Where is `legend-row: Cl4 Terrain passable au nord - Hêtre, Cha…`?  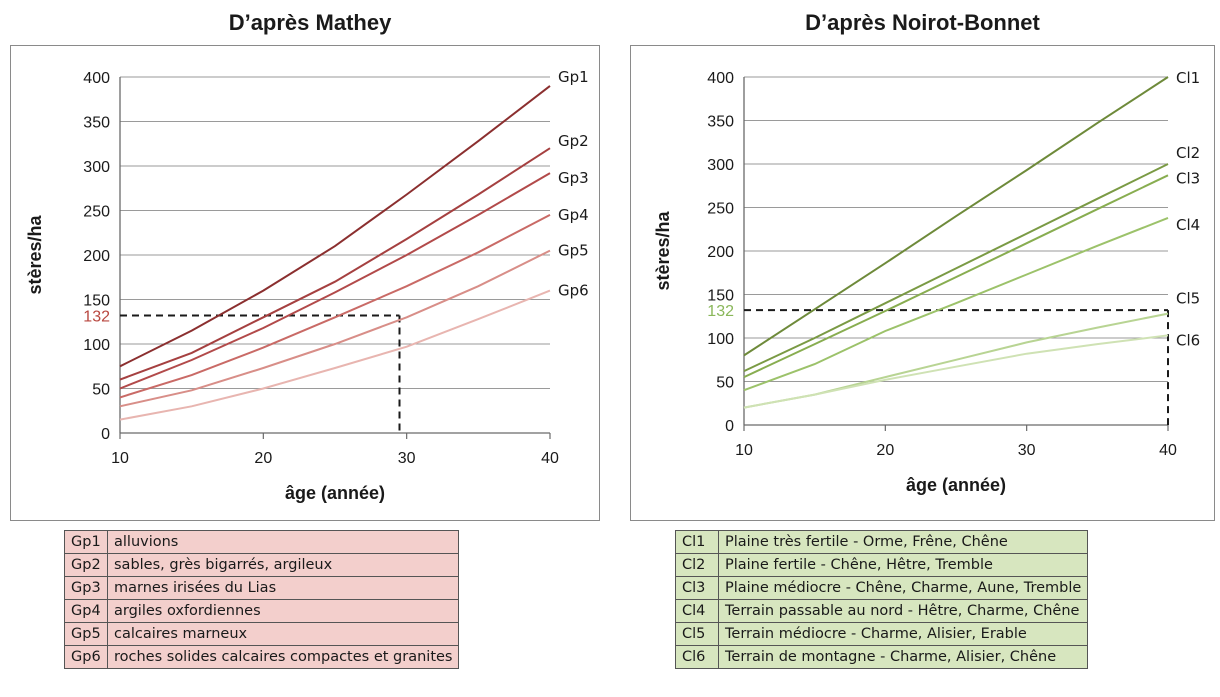
legend-row: Cl4 Terrain passable au nord - Hêtre, Cha… is located at coordinates (882, 611).